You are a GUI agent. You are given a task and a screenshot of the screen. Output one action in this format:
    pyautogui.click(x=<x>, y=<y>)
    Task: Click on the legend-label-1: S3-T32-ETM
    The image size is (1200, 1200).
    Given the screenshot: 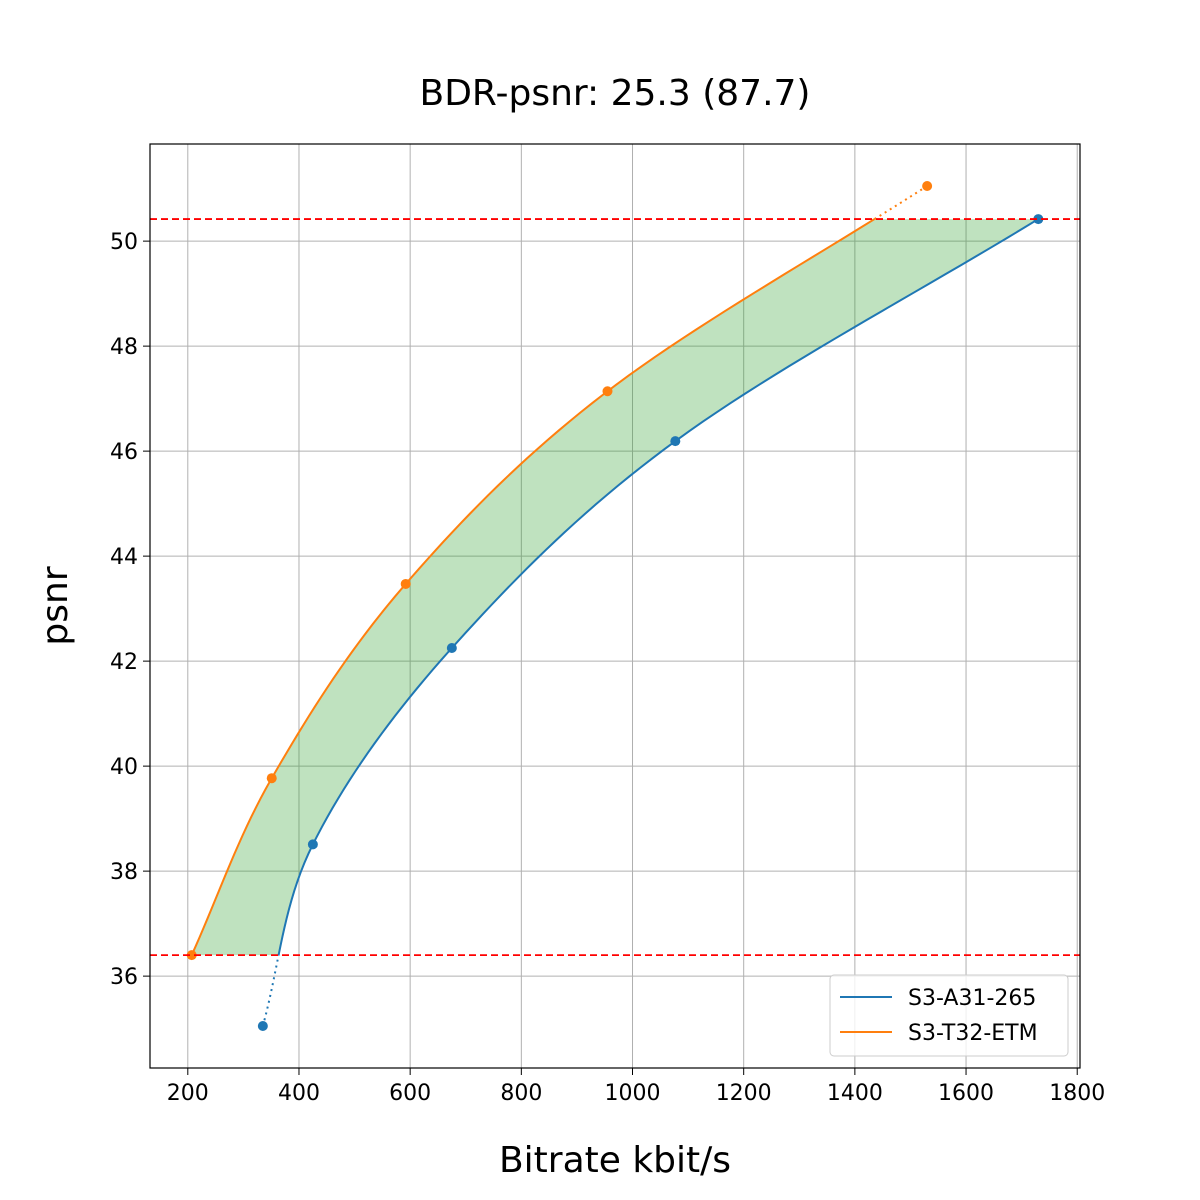 What is the action you would take?
    pyautogui.click(x=973, y=1033)
    